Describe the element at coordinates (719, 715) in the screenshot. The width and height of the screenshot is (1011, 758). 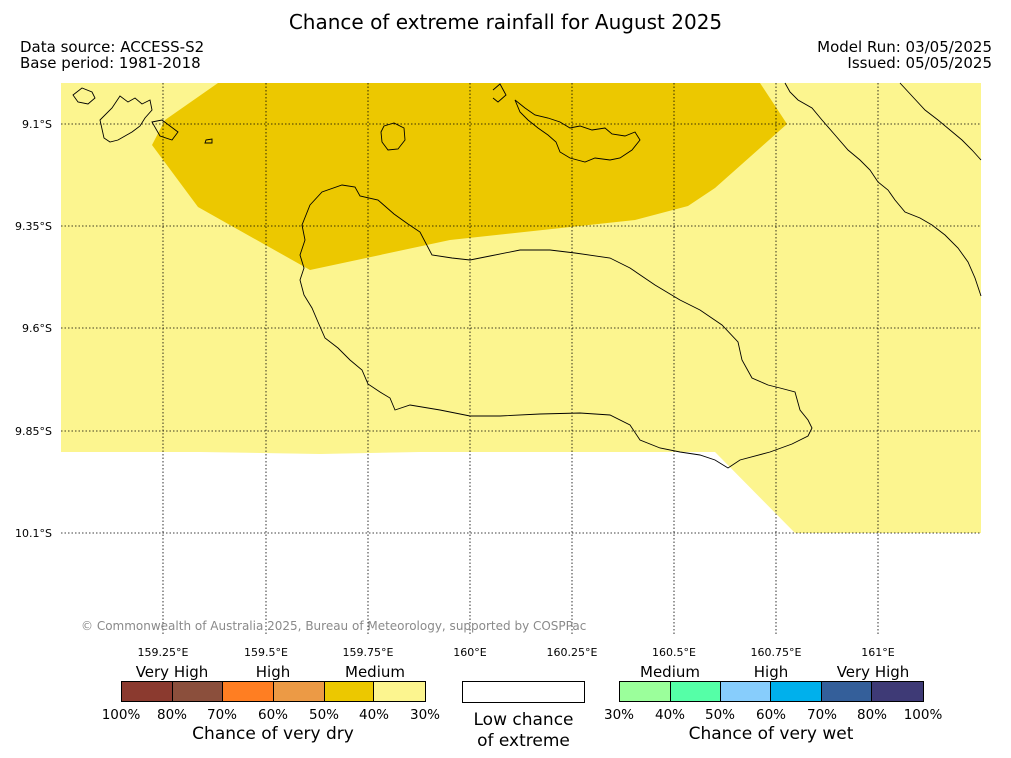
I see `wet-percent-label: 50%` at that location.